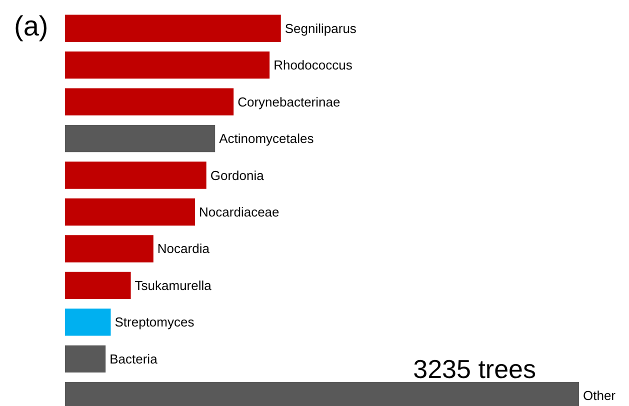 The height and width of the screenshot is (406, 629). Describe the element at coordinates (154, 322) in the screenshot. I see `y-tick-label: Streptomyces` at that location.